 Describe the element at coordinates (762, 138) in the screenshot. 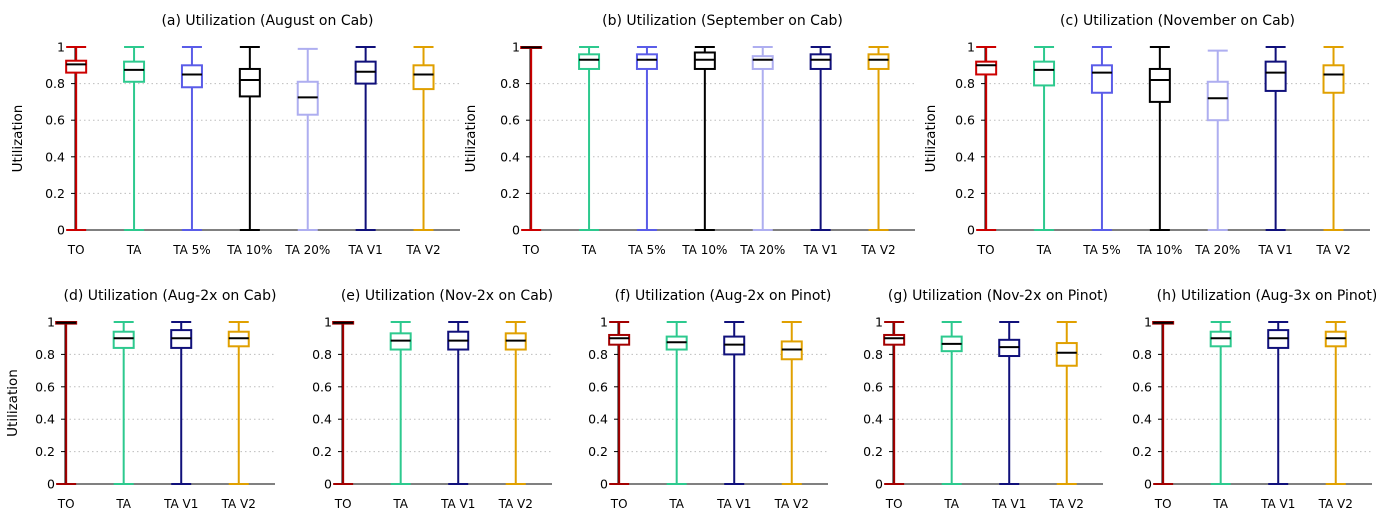

I see `box-ta-20-` at that location.